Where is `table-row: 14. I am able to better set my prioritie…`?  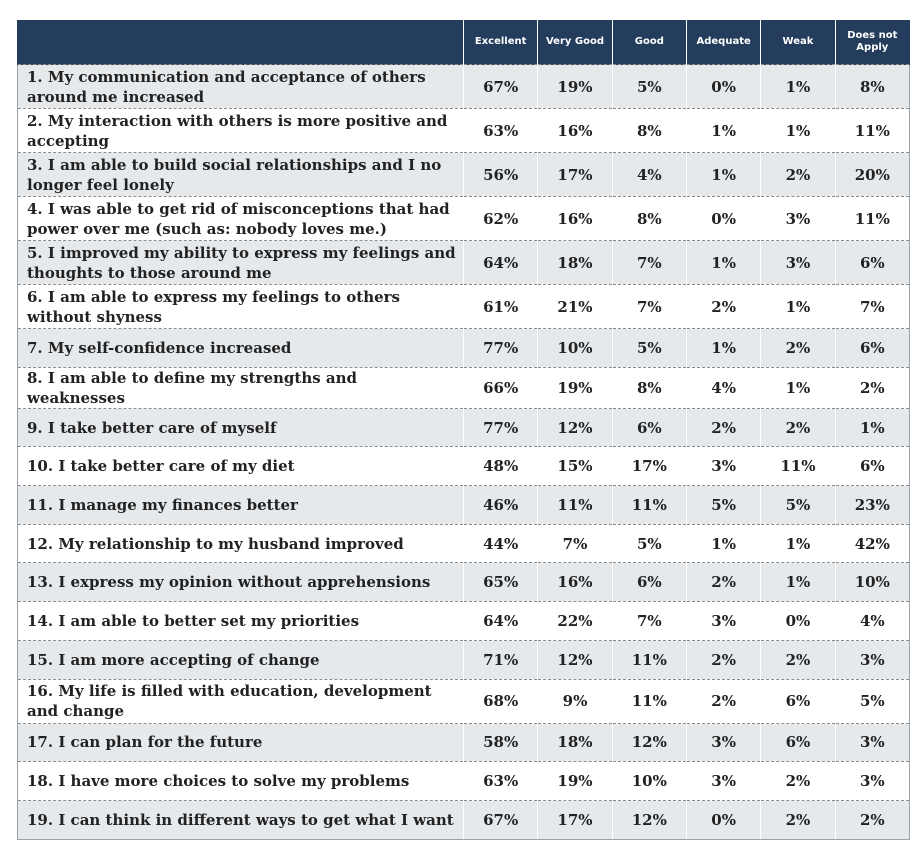
table-row: 14. I am able to better set my prioritie… is located at coordinates (463, 621).